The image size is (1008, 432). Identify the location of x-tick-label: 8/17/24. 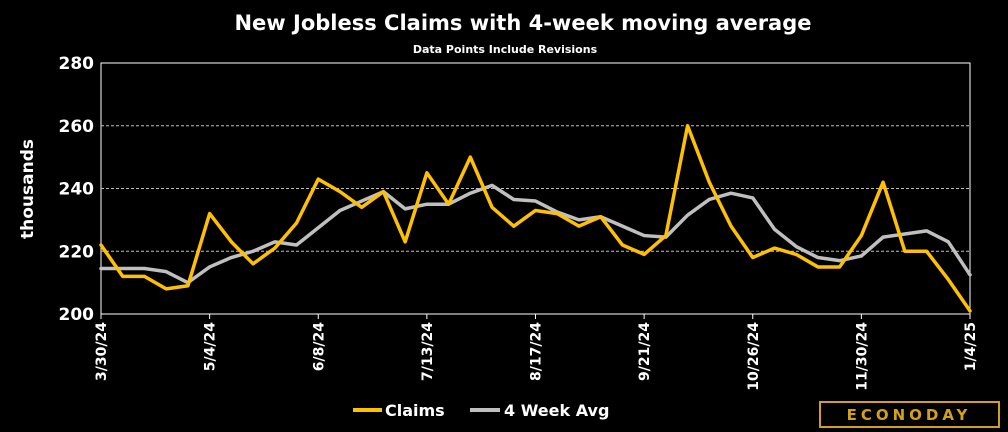
(537, 351).